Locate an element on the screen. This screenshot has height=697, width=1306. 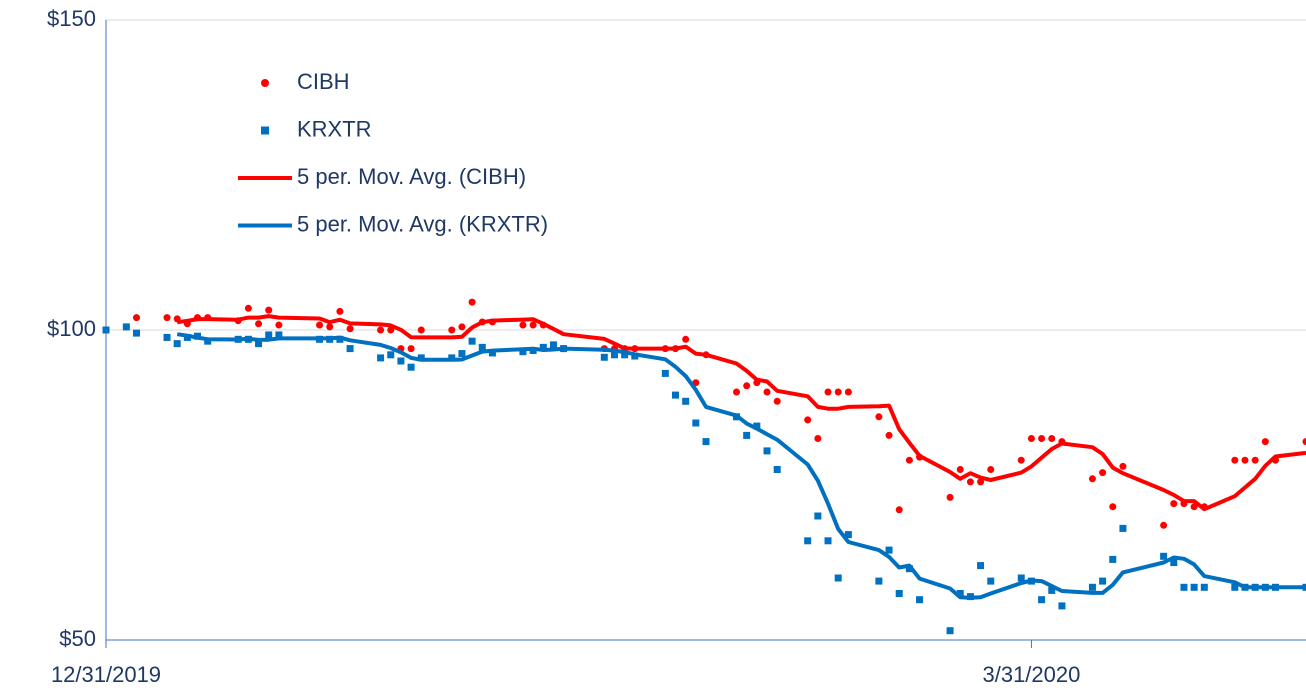
x-tick-label: 3/31/2020 is located at coordinates (1031, 674).